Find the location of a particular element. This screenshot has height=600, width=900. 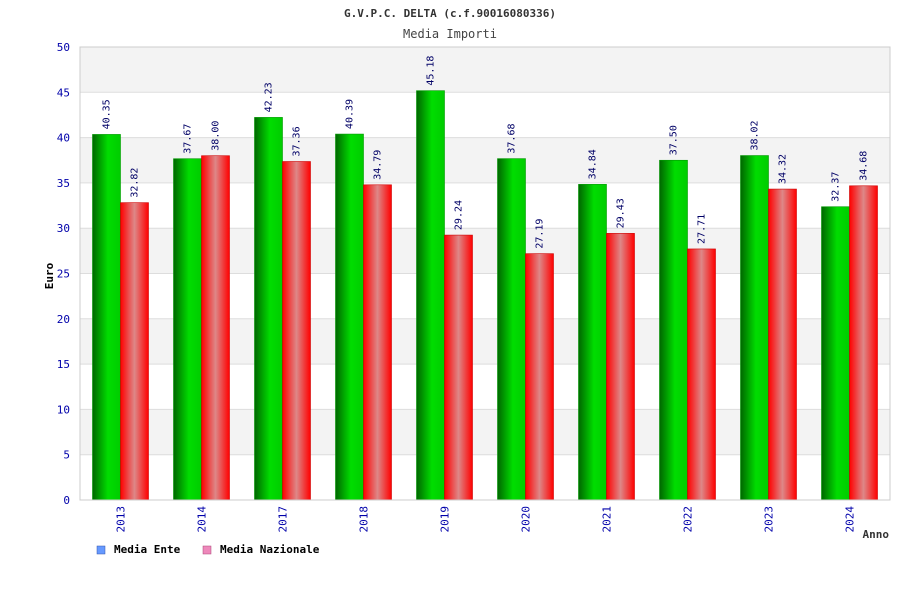

data-label-media-ente-2013: 40.35 is located at coordinates (107, 114).